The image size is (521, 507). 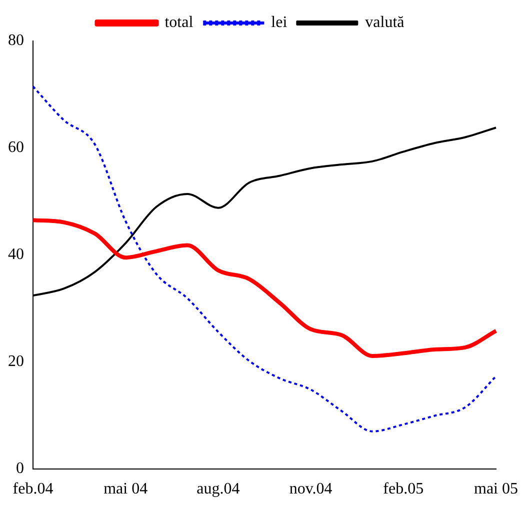 What do you see at coordinates (218, 489) in the screenshot?
I see `x-tick-label: aug.04` at bounding box center [218, 489].